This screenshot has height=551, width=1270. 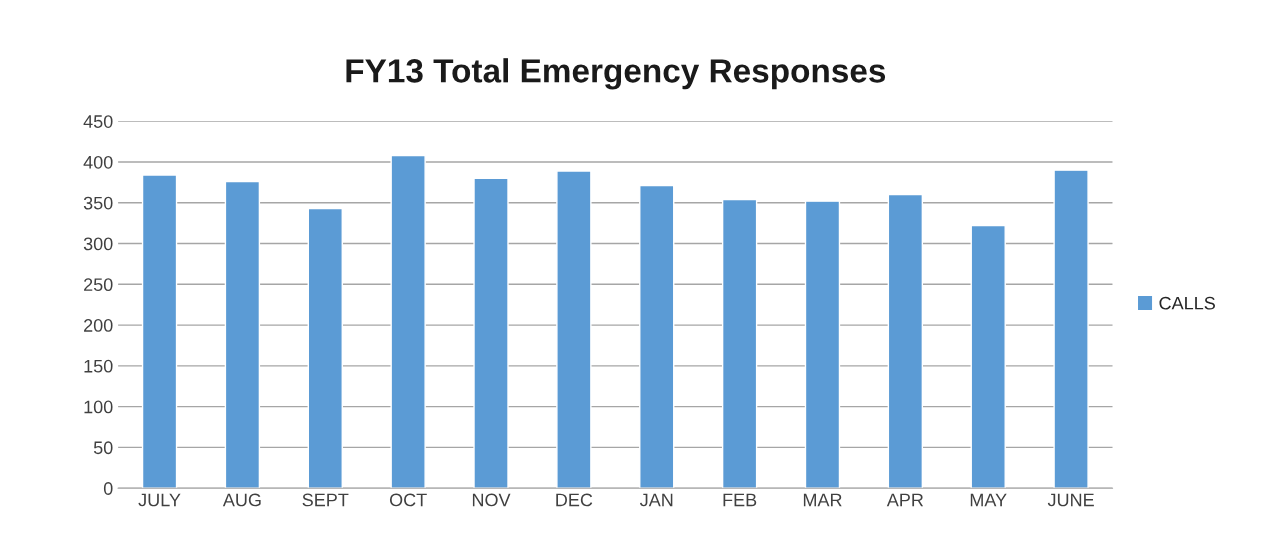 I want to click on x-tick-label: OCT, so click(x=408, y=500).